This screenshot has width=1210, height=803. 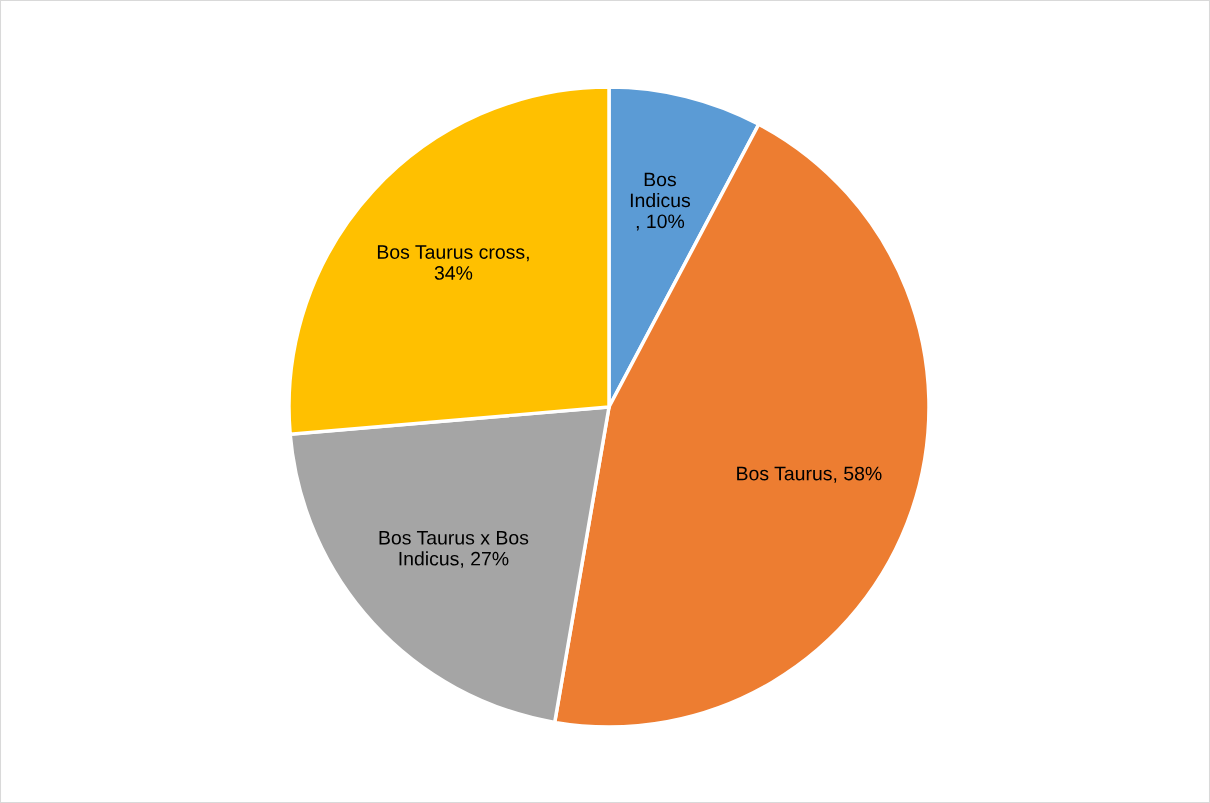 I want to click on slice-label: Bos Taurus cross, 34%, so click(x=453, y=262).